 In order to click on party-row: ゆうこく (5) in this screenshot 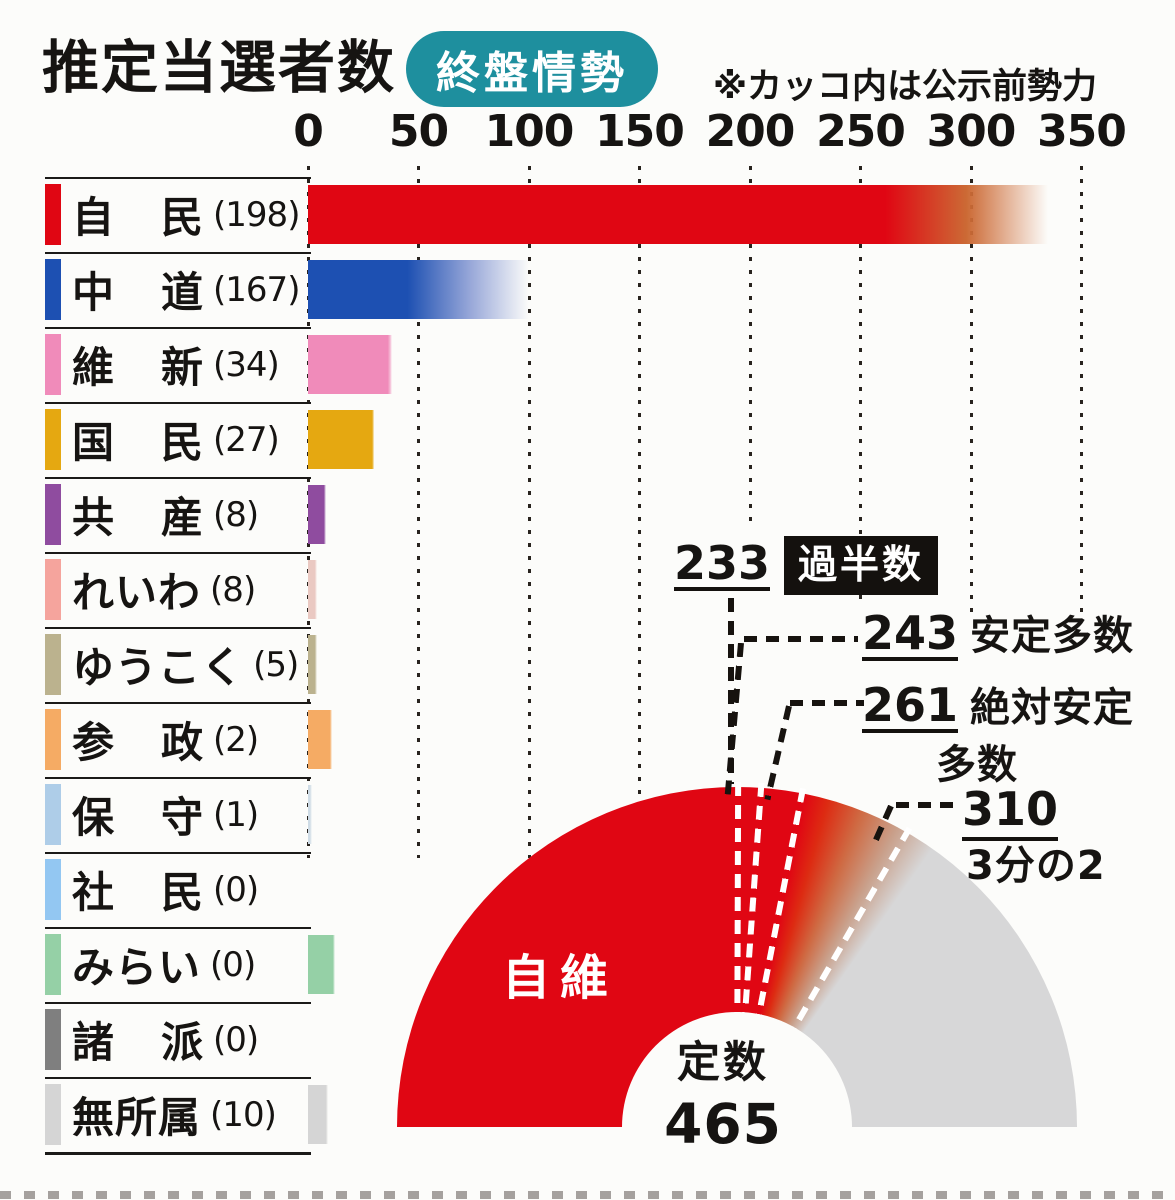, I will do `click(185, 664)`.